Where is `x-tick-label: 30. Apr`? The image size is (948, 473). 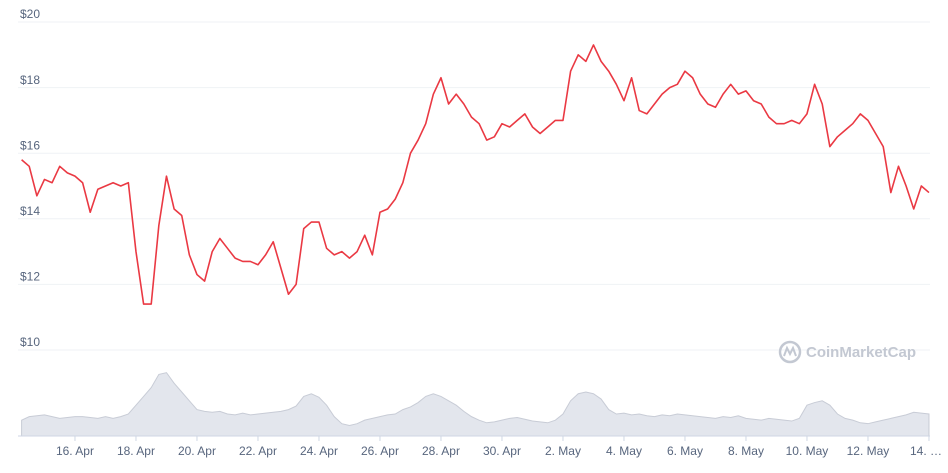 x-tick-label: 30. Apr is located at coordinates (502, 451).